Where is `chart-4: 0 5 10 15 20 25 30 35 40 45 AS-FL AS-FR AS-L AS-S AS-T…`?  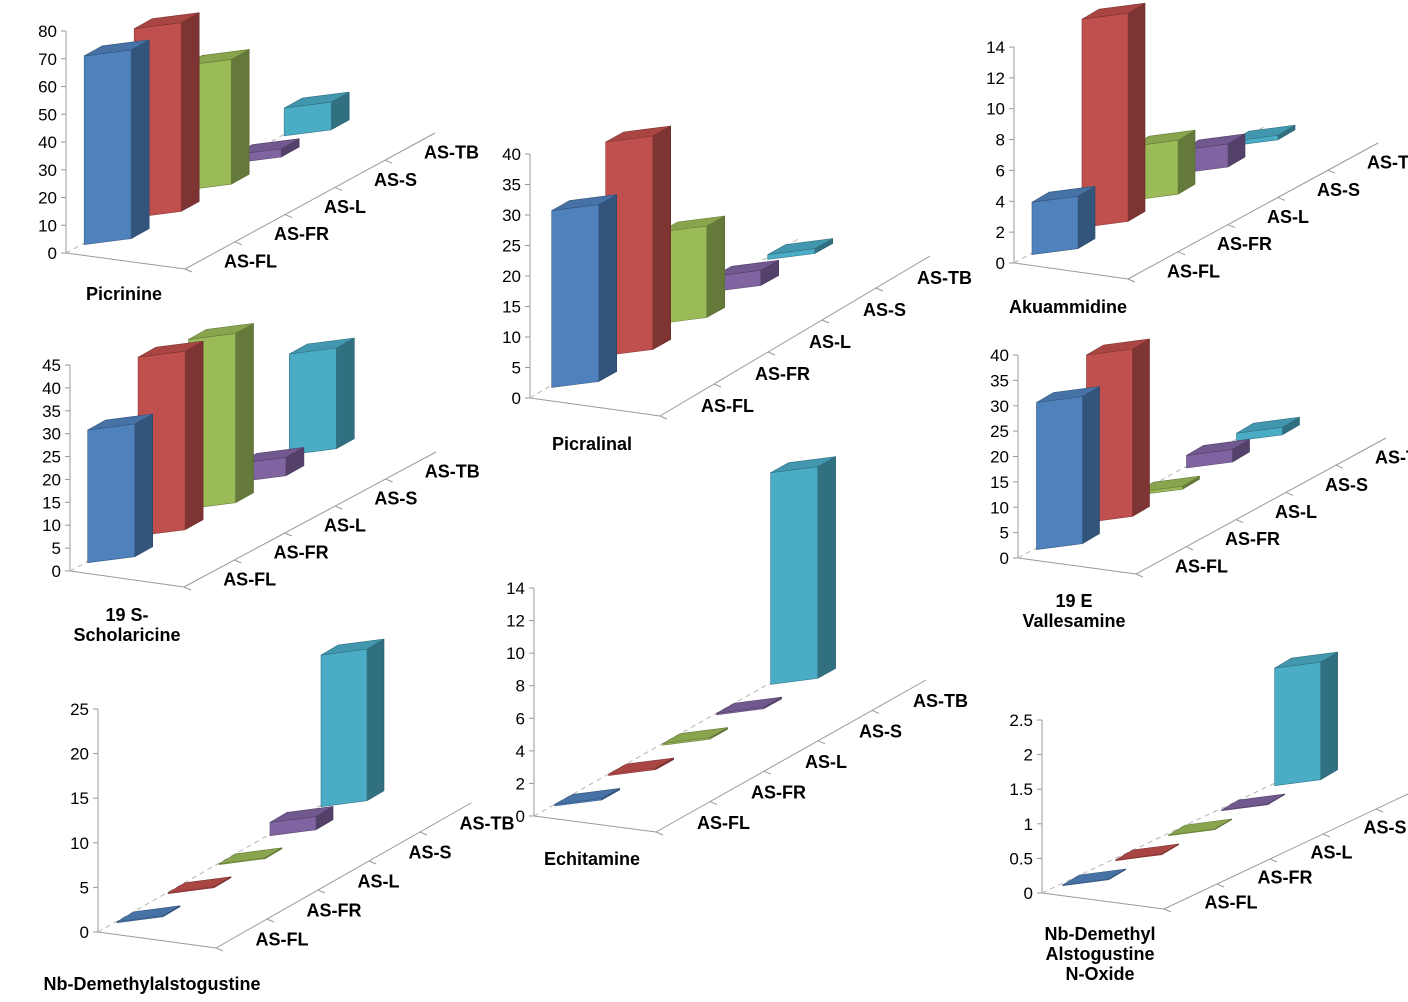
chart-4: 0 5 10 15 20 25 30 35 40 45 AS-FL AS-FR AS-L AS-S AS-T… is located at coordinates (261, 483).